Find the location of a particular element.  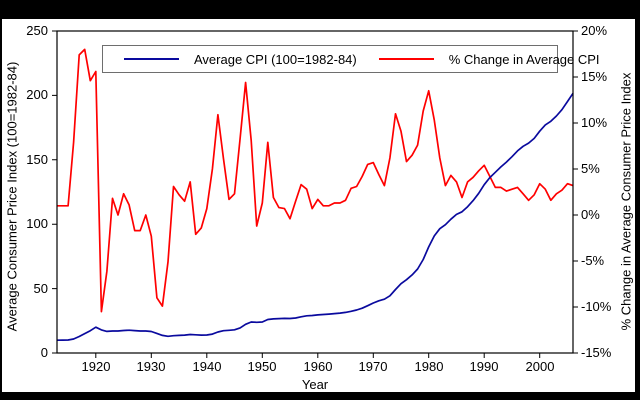

x-tick-1950: 1950 is located at coordinates (262, 366).